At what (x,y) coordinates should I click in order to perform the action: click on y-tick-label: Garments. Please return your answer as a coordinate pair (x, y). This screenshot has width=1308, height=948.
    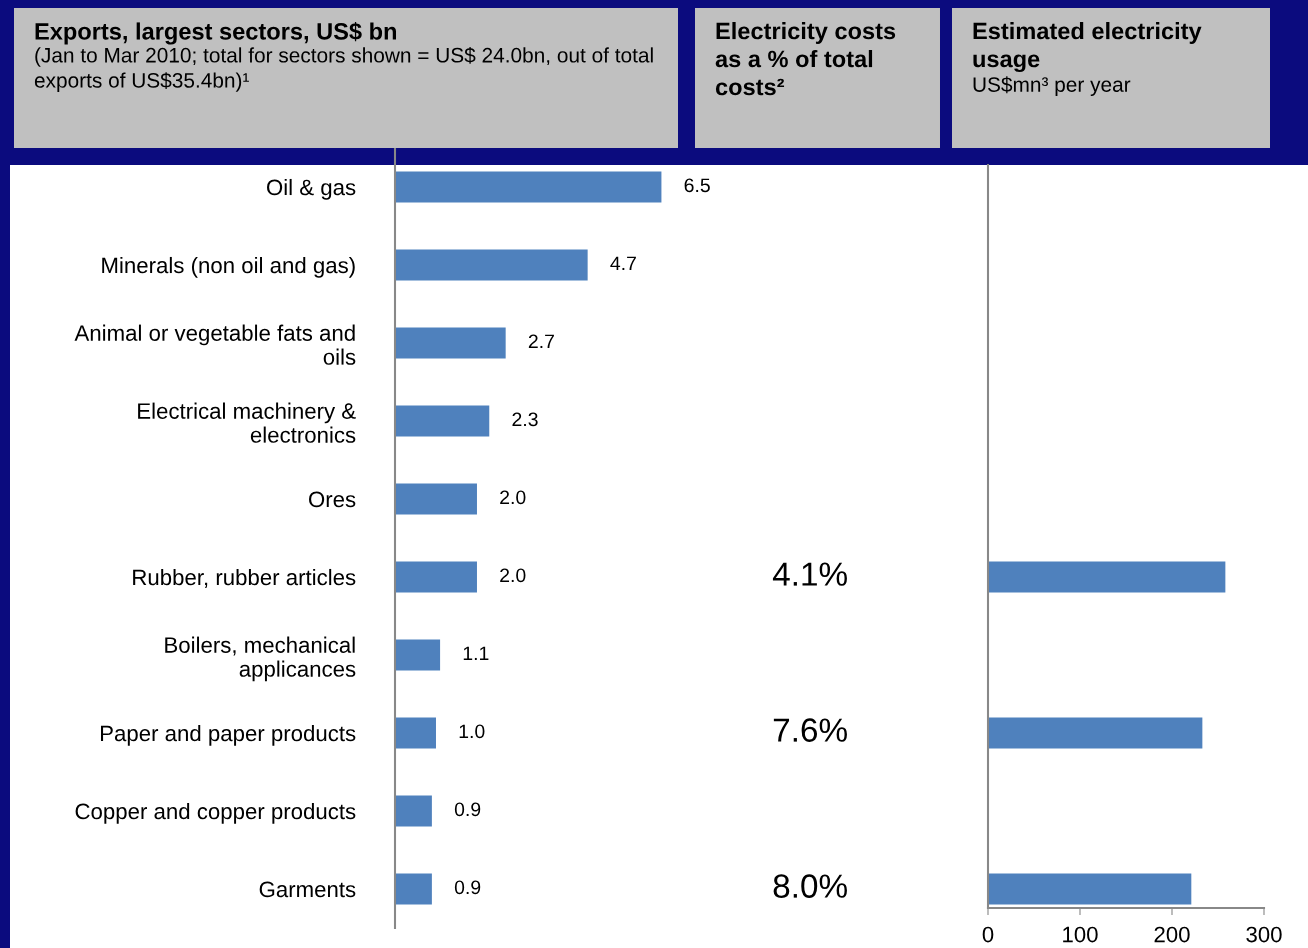
    Looking at the image, I should click on (307, 889).